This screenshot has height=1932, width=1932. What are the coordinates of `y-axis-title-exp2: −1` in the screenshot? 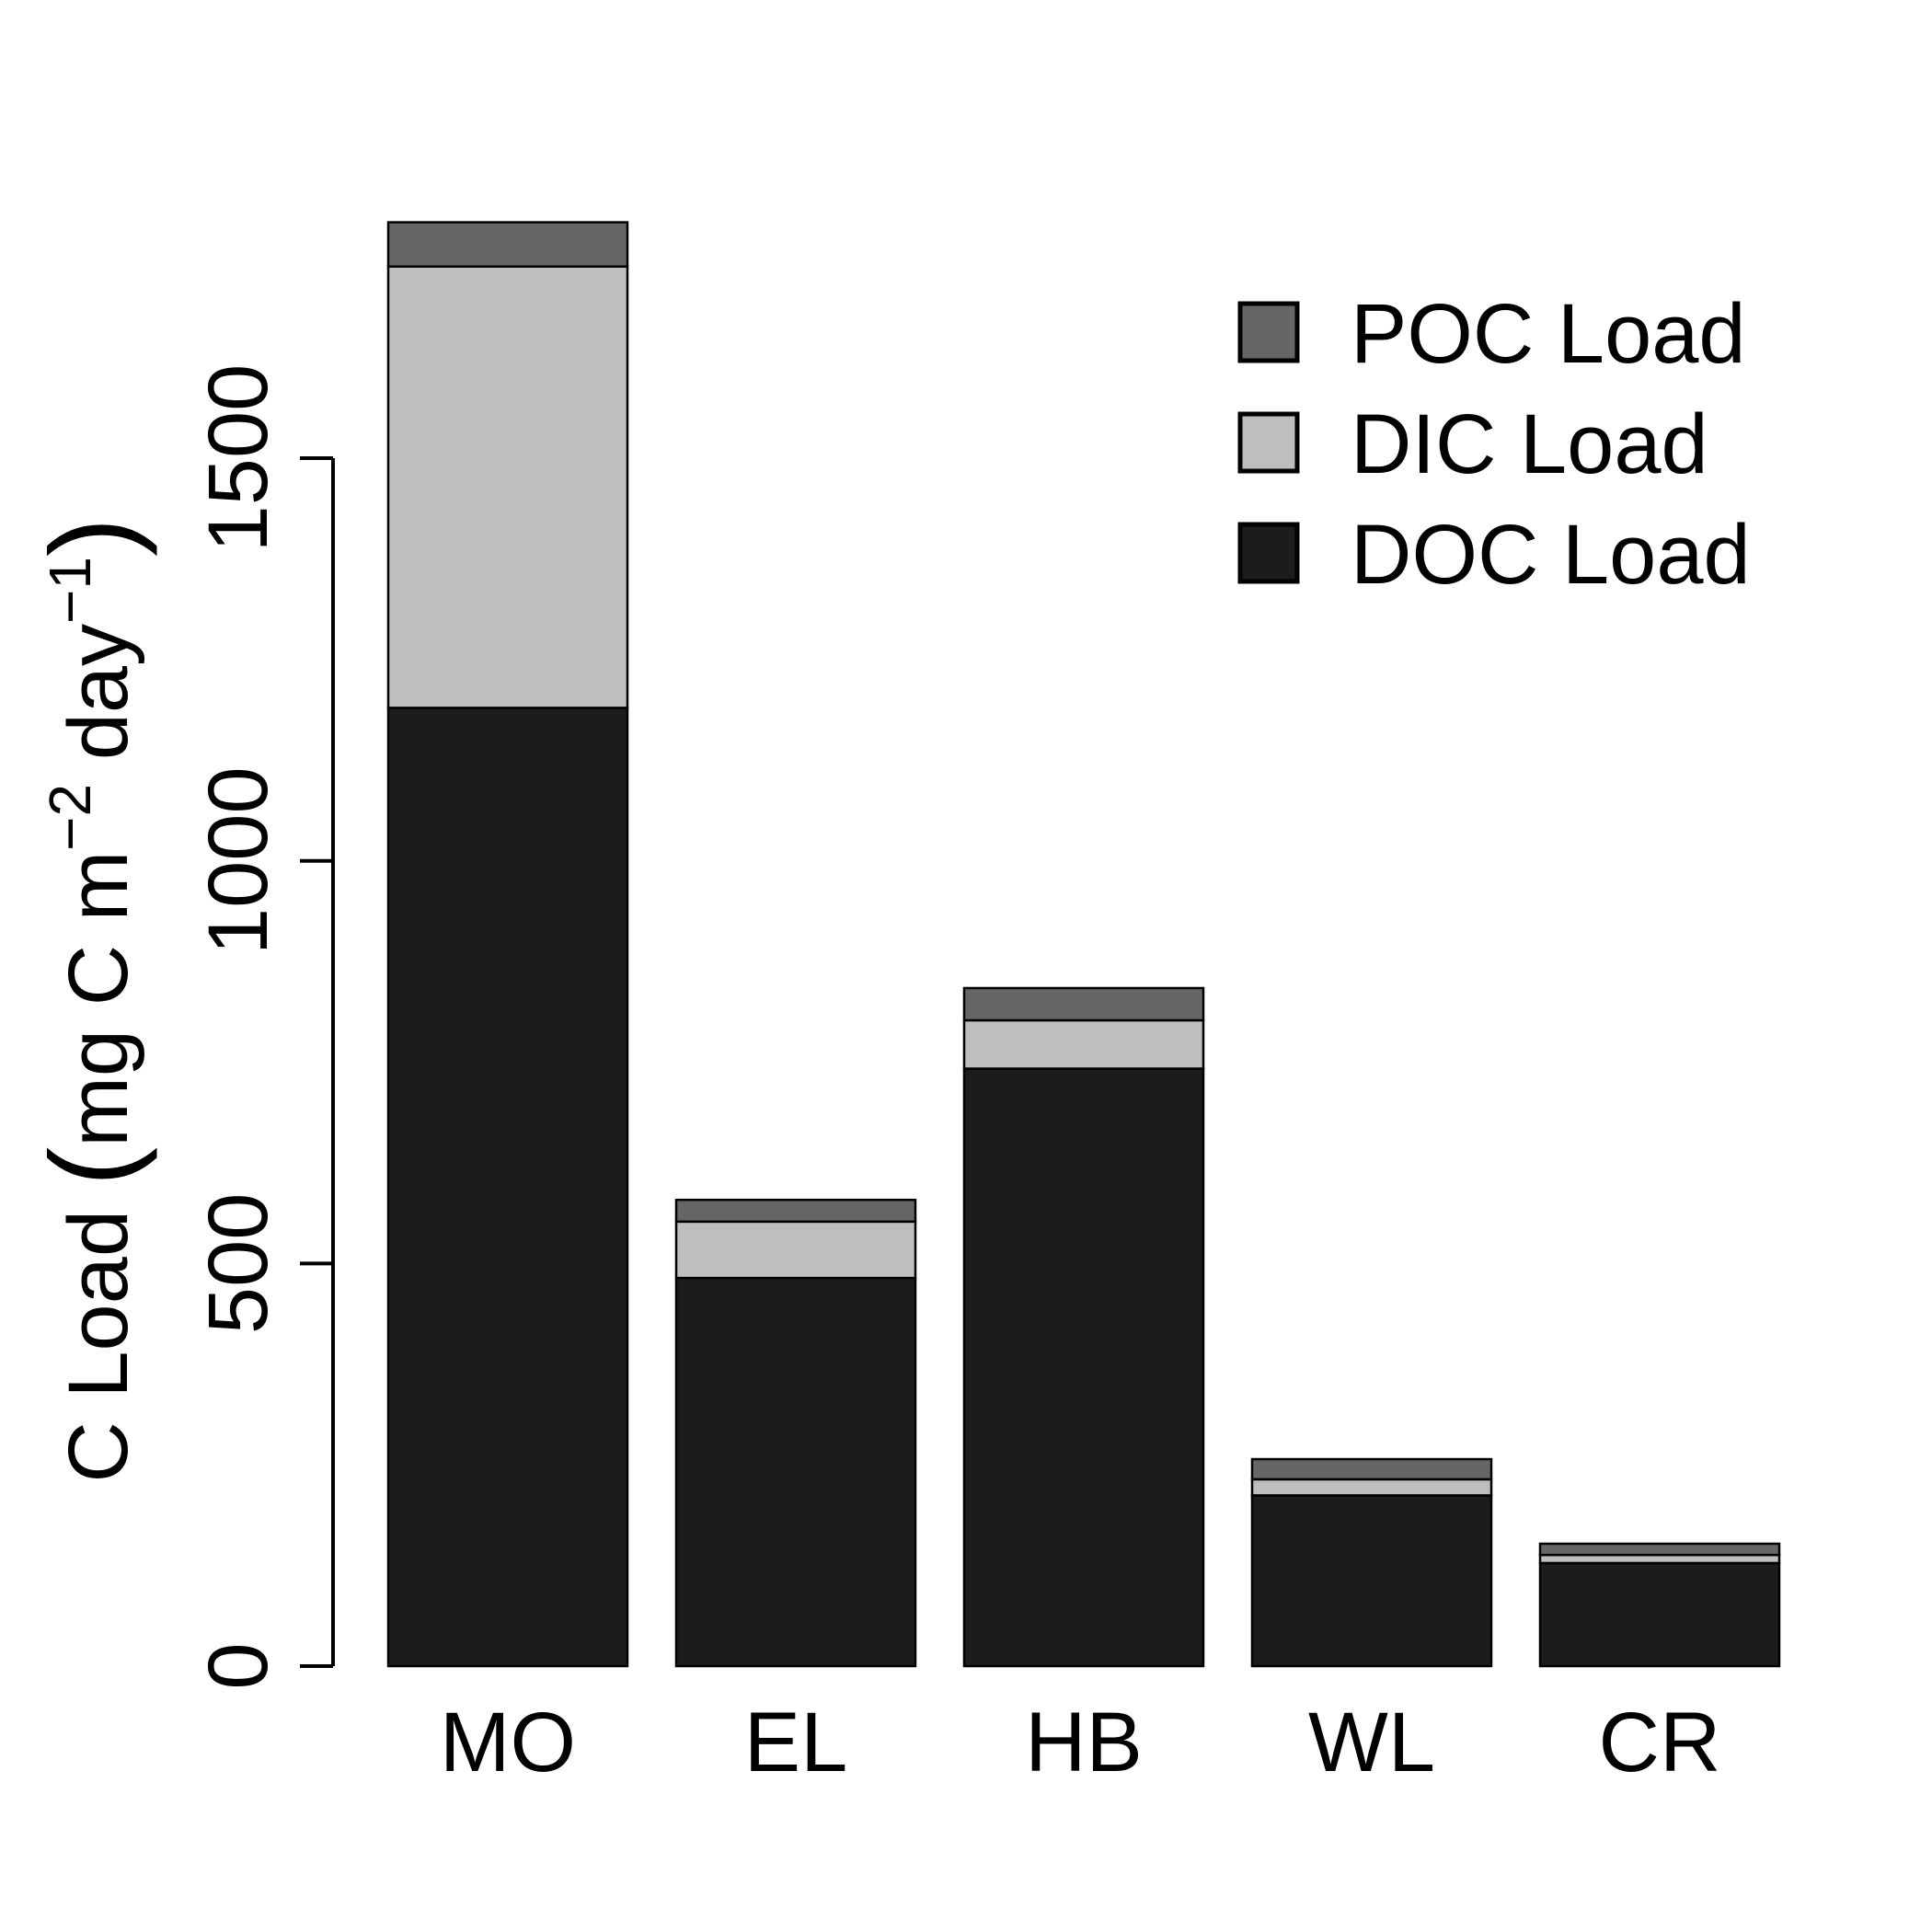 It's located at (70, 590).